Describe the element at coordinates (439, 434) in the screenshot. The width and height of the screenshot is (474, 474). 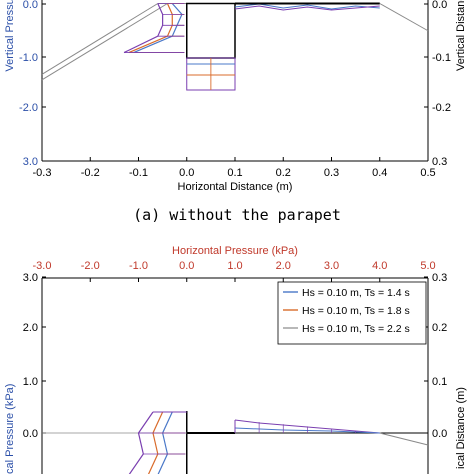
I see `y-right-tick-label-b: 0.0` at that location.